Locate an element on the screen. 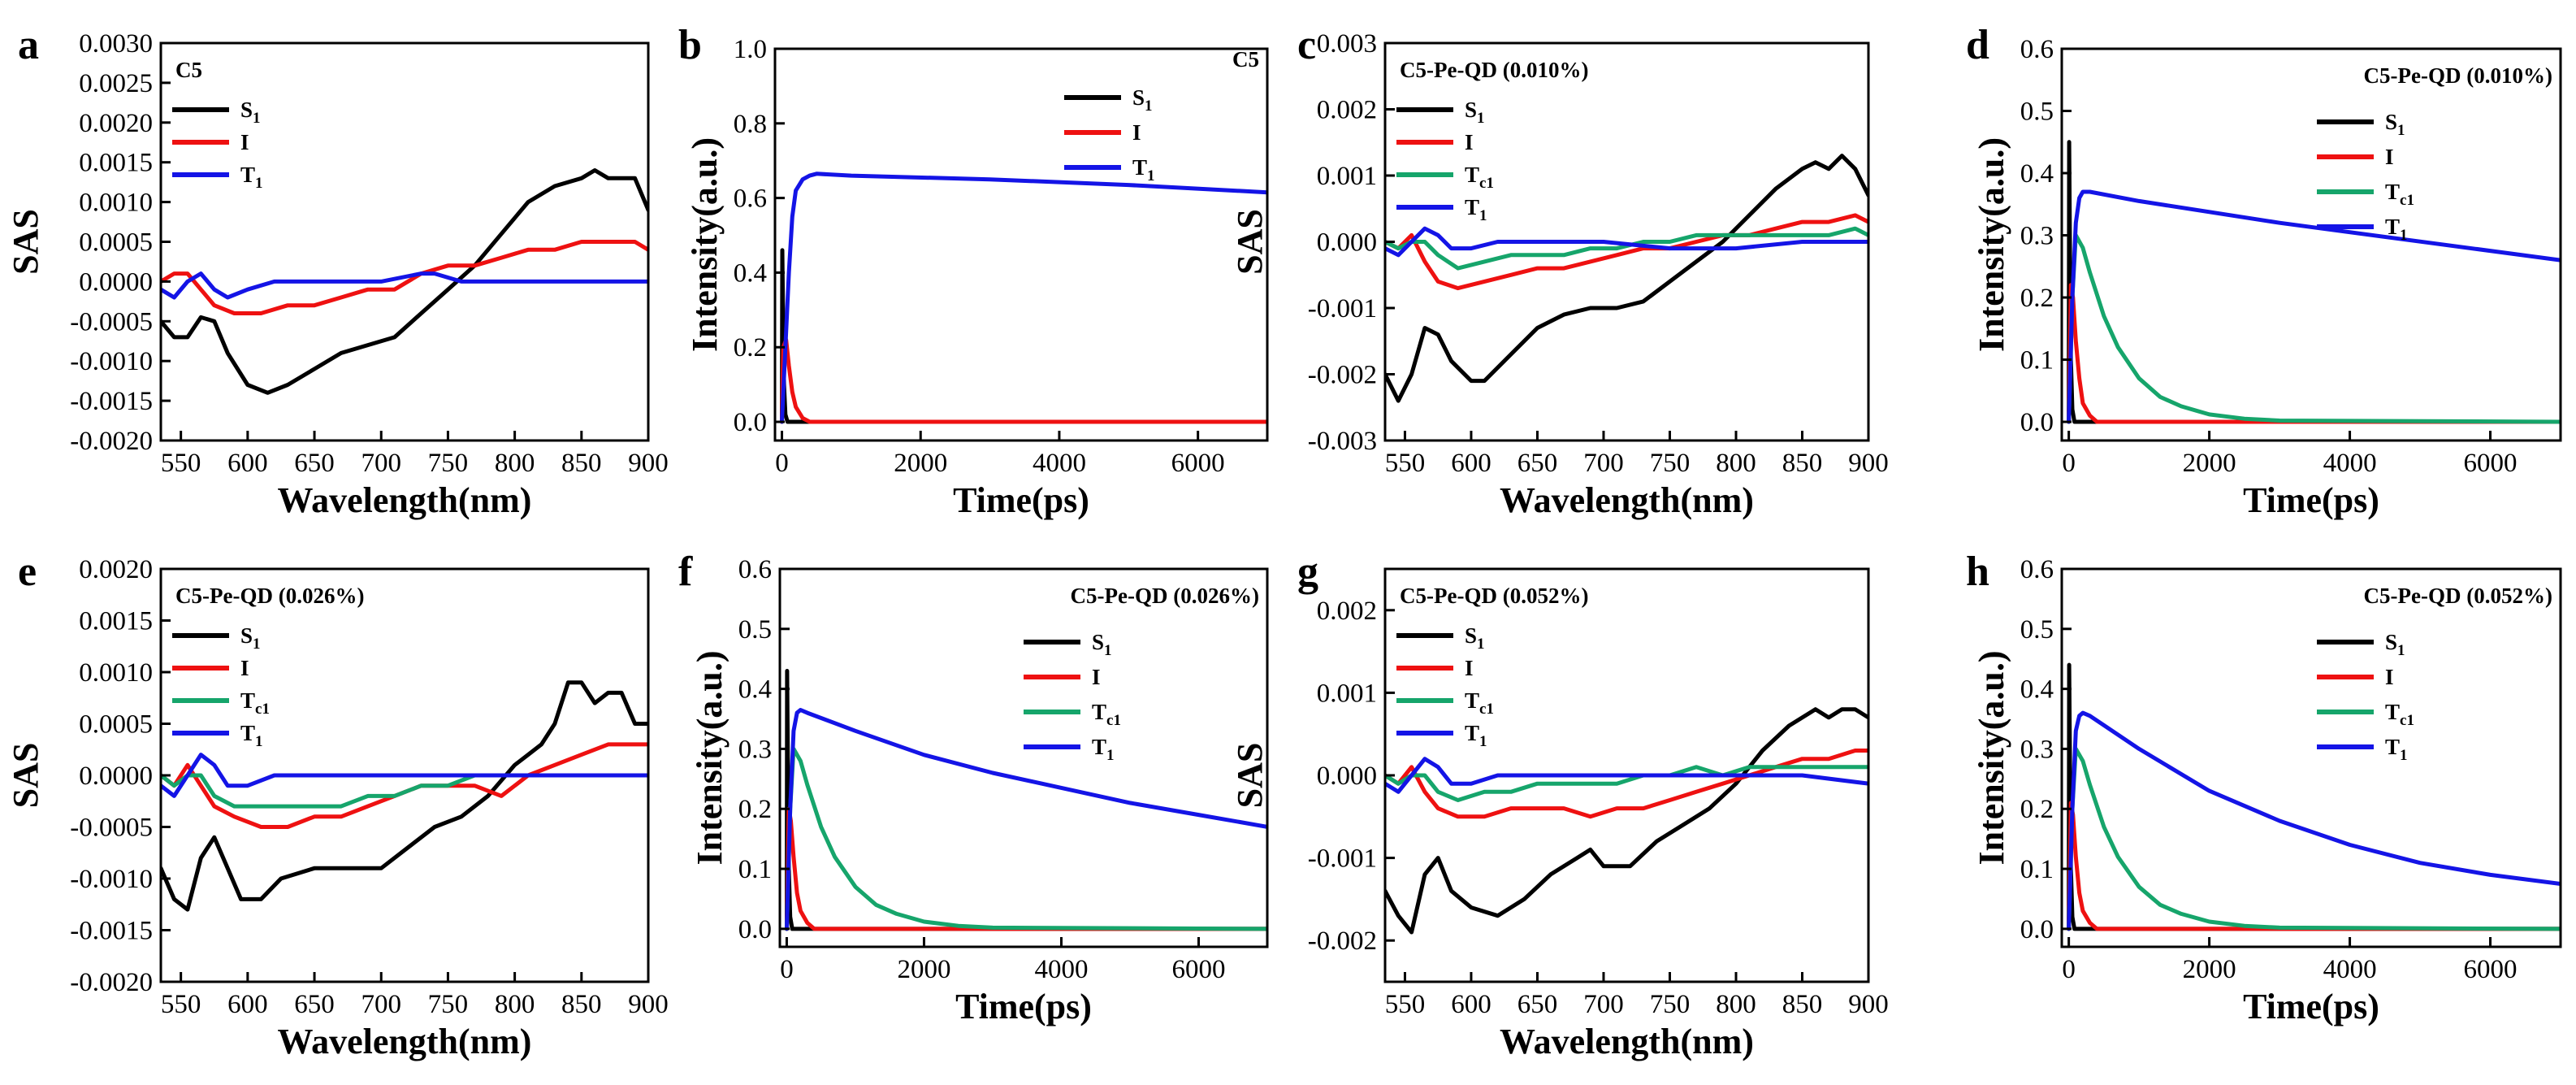  y-axis-title: Intensity(a.u.) is located at coordinates (705, 244).